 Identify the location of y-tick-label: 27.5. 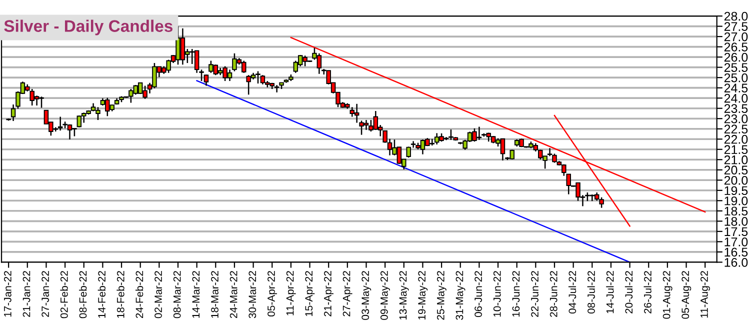
(736, 26).